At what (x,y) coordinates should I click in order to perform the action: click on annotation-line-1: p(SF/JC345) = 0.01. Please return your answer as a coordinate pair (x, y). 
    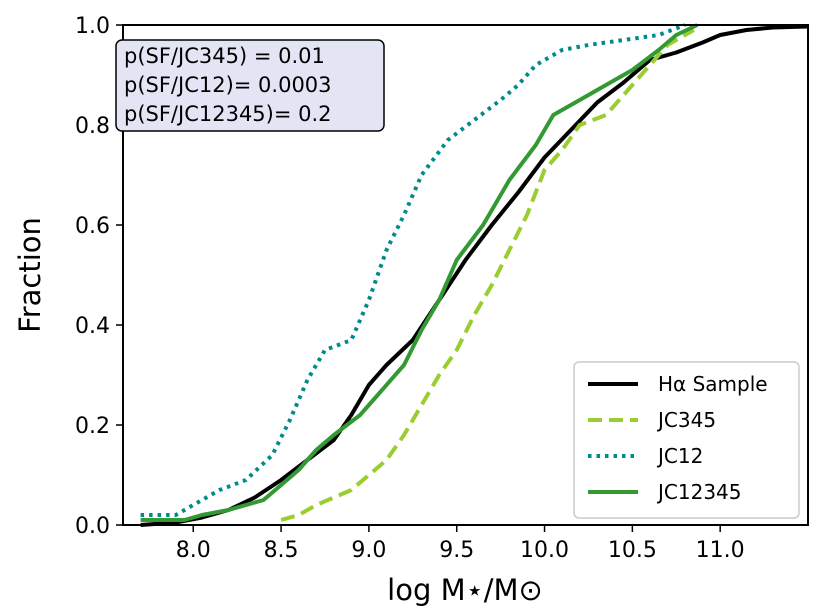
    Looking at the image, I should click on (224, 56).